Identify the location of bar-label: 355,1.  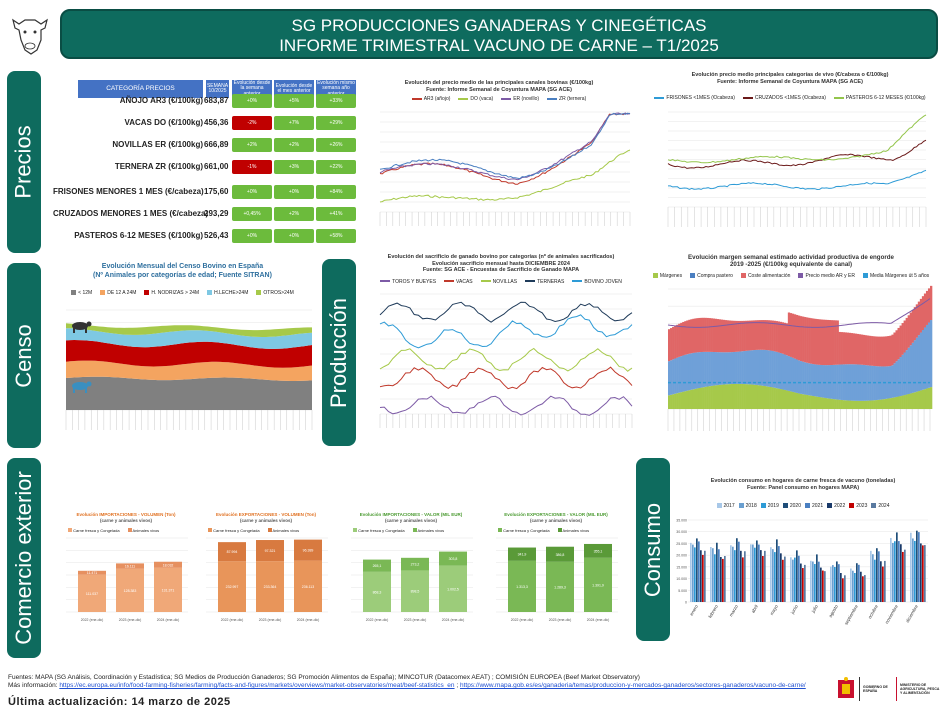
(598, 551).